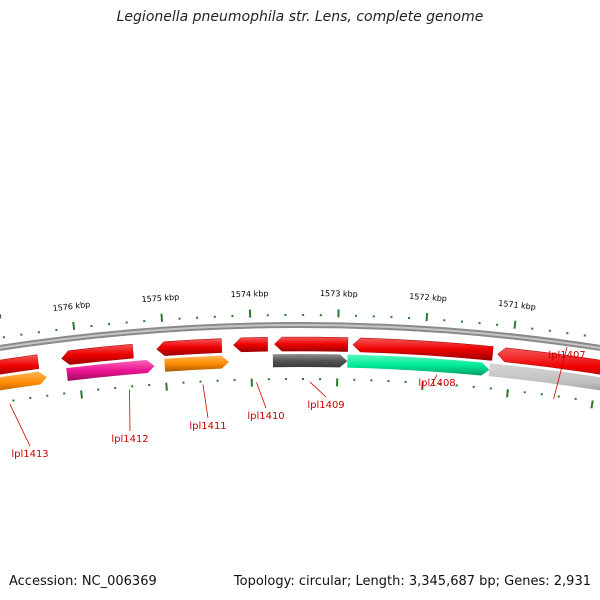 The image size is (600, 600). What do you see at coordinates (566, 355) in the screenshot?
I see `gene-label-lpl1407: lpl1407` at bounding box center [566, 355].